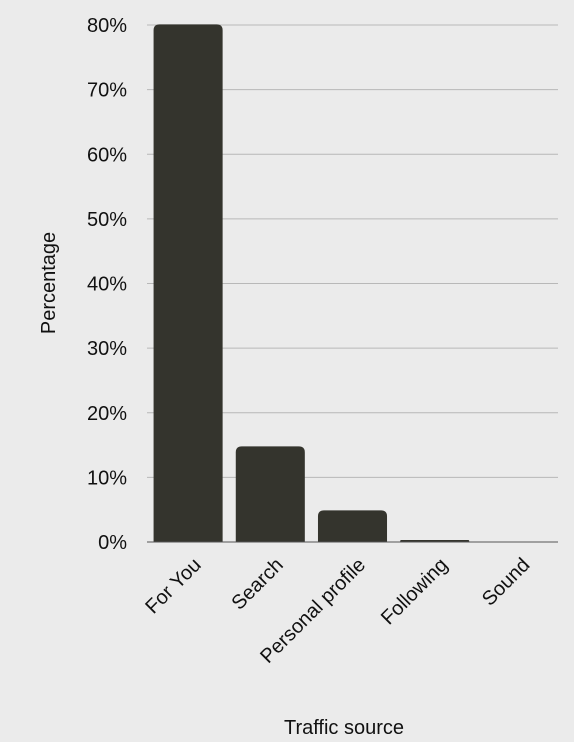 The image size is (574, 742). I want to click on x-axis-title: Traffic source, so click(344, 728).